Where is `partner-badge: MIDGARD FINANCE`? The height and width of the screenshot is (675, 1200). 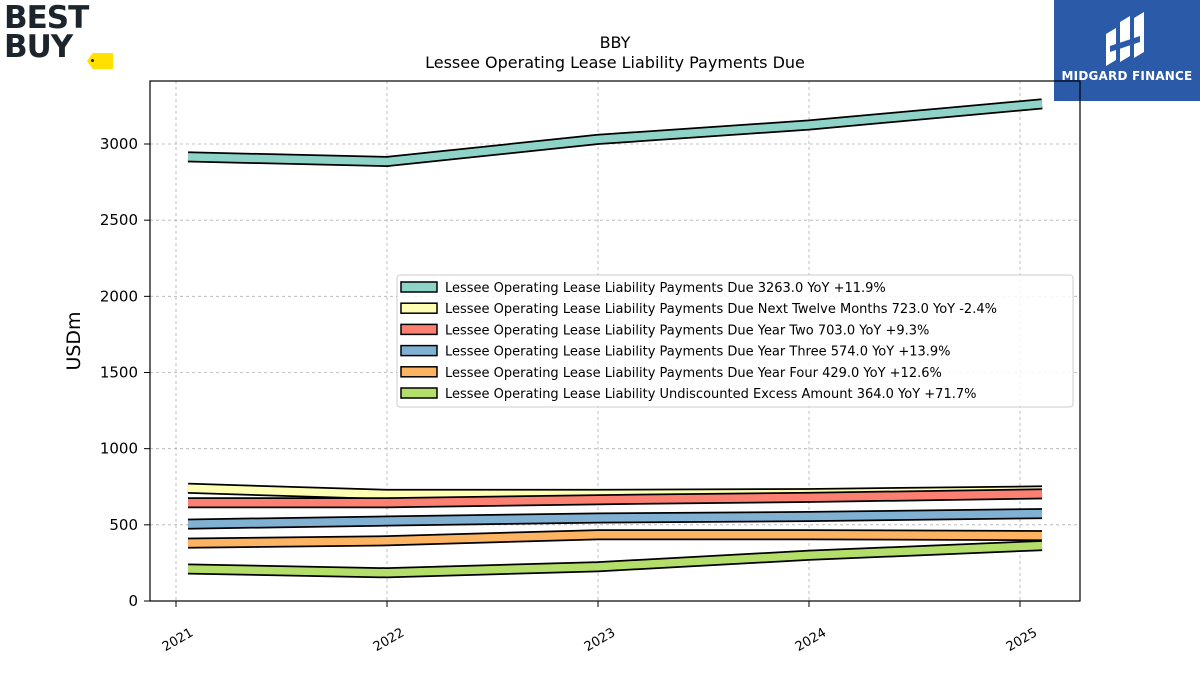 partner-badge: MIDGARD FINANCE is located at coordinates (1127, 50).